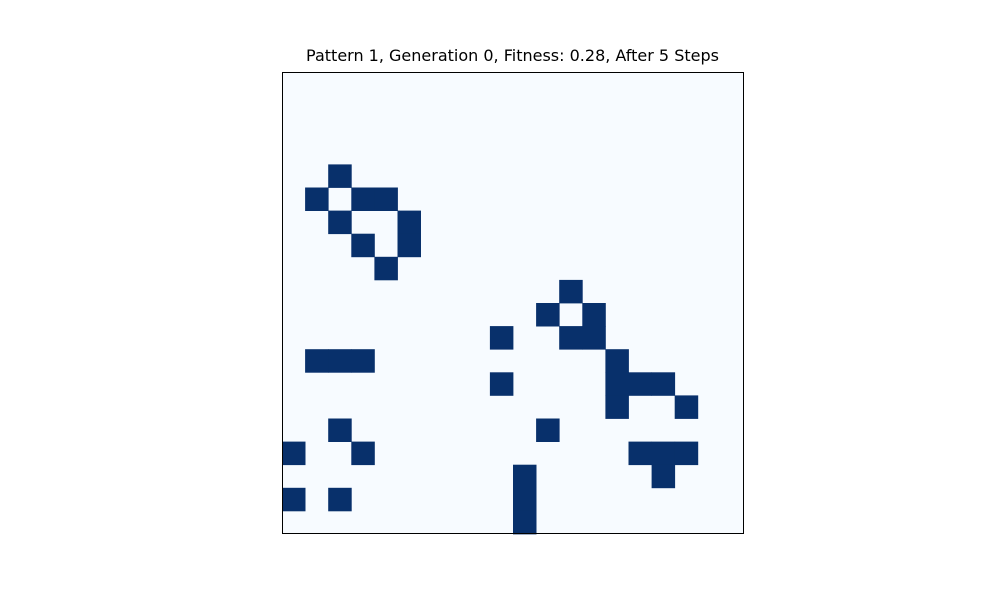  What do you see at coordinates (409, 222) in the screenshot?
I see `alive-cell-r6-c5` at bounding box center [409, 222].